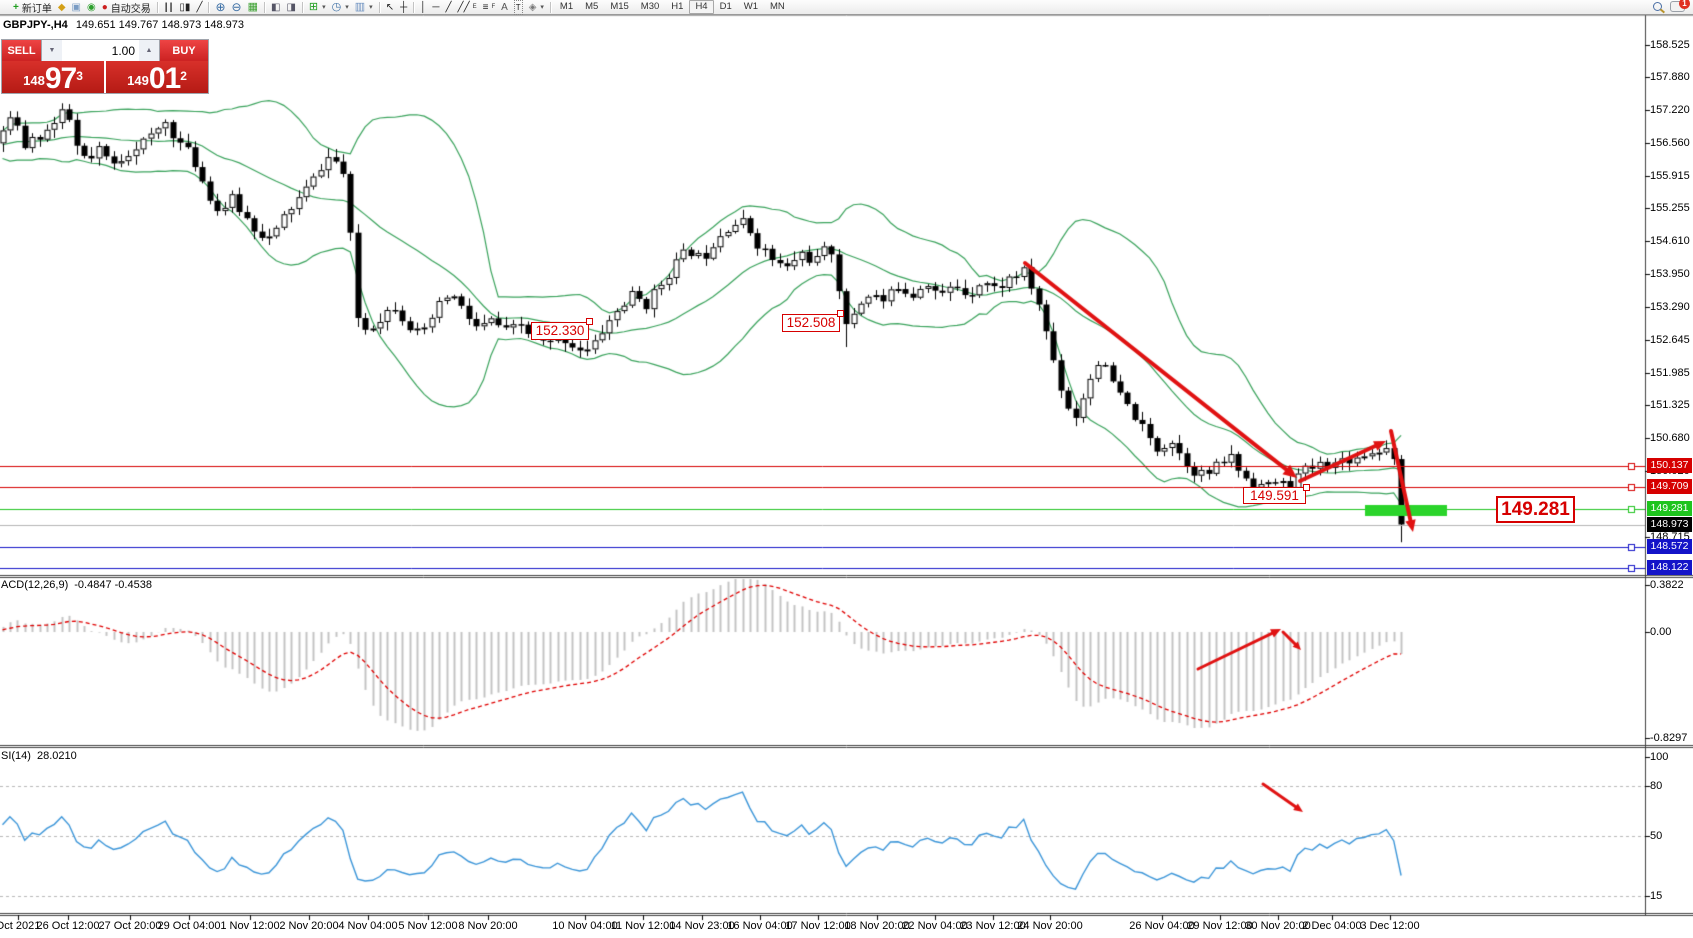 The width and height of the screenshot is (1693, 938). I want to click on rsi-label: SI(14) 28.0210, so click(42, 756).